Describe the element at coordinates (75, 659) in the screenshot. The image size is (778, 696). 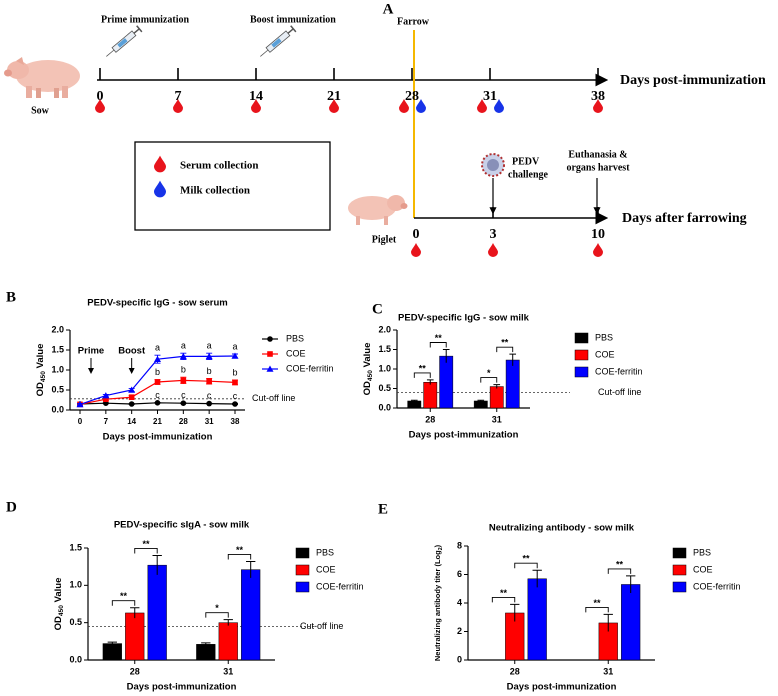
I see `y-tick-label: 0.0` at that location.